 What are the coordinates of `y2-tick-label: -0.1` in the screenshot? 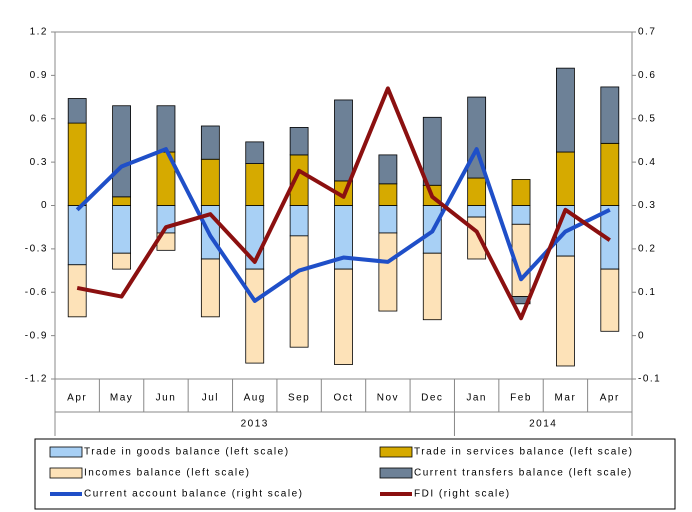 It's located at (649, 379).